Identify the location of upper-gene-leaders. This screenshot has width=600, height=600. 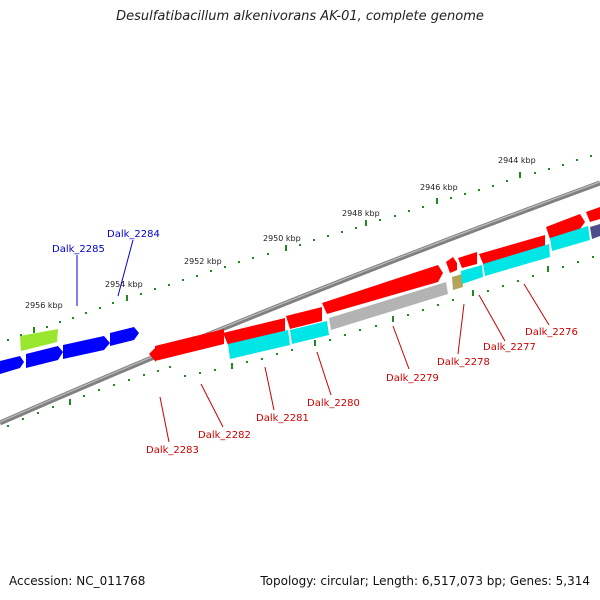
(105, 272).